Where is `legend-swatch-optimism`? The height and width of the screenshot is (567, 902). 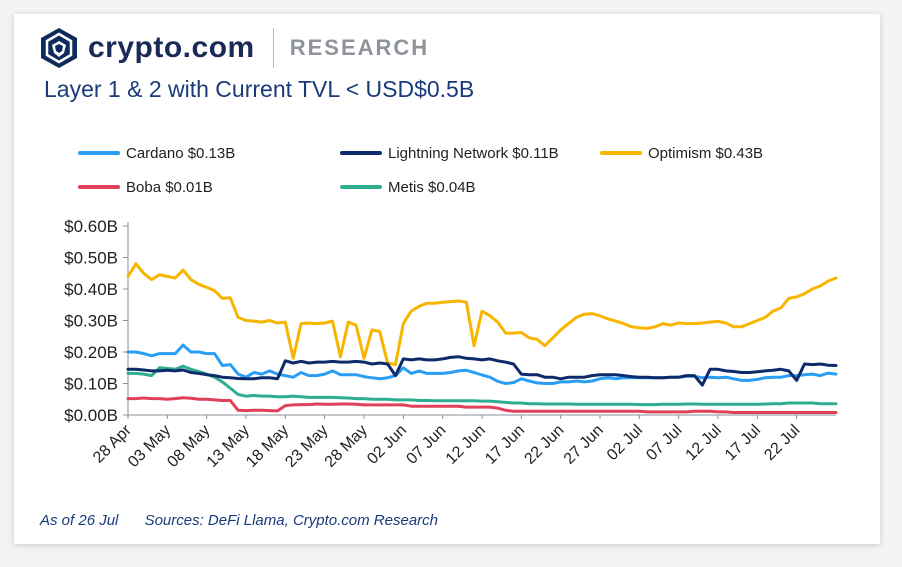
legend-swatch-optimism is located at coordinates (621, 153).